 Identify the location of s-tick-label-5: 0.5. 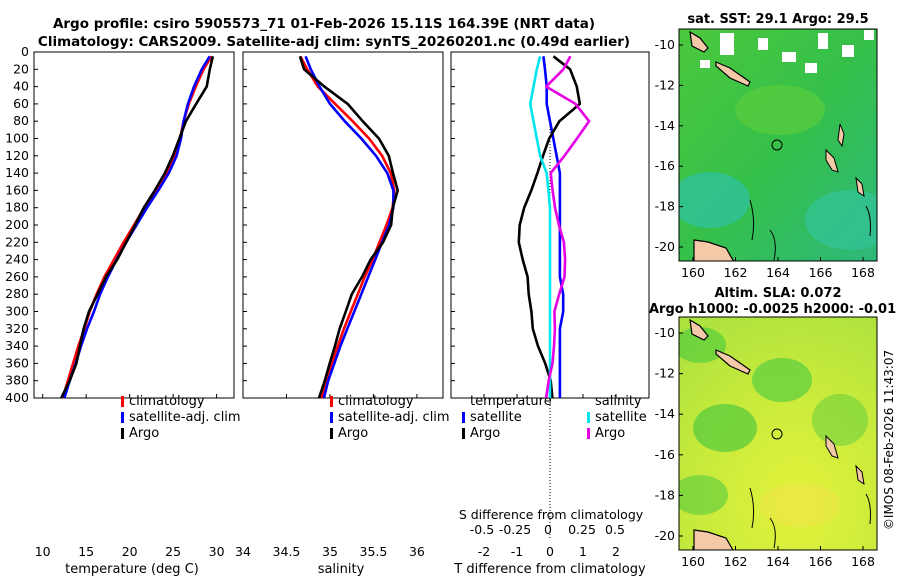
(615, 529).